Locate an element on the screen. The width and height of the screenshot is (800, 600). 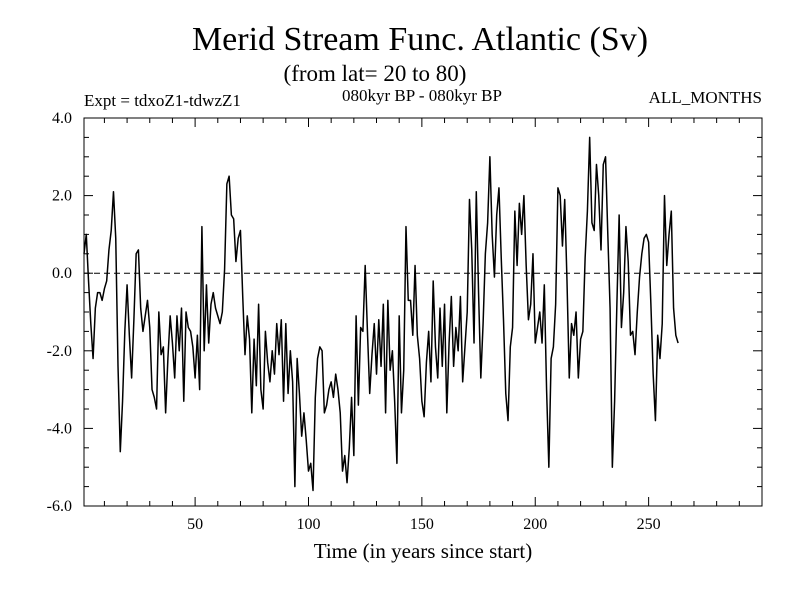
x-tick-label: 150 is located at coordinates (422, 524).